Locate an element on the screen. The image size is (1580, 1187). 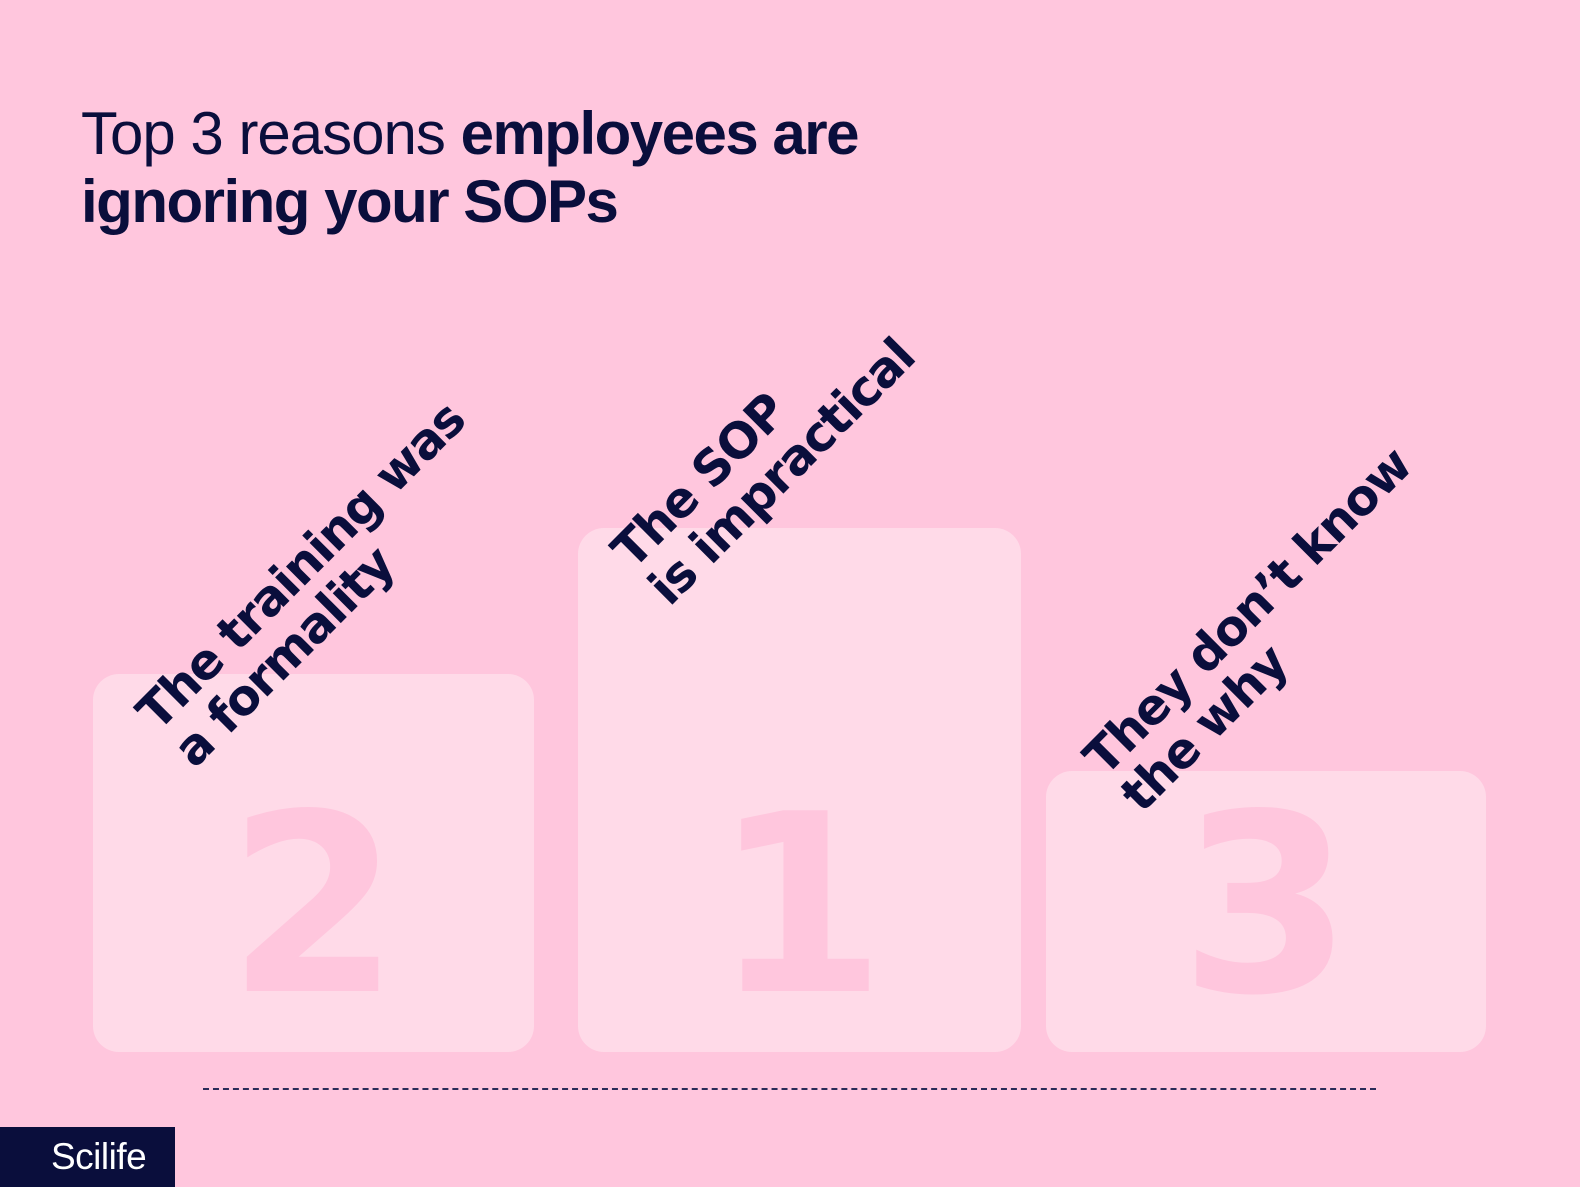
title-light-part: Top 3 reasons is located at coordinates (271, 133).